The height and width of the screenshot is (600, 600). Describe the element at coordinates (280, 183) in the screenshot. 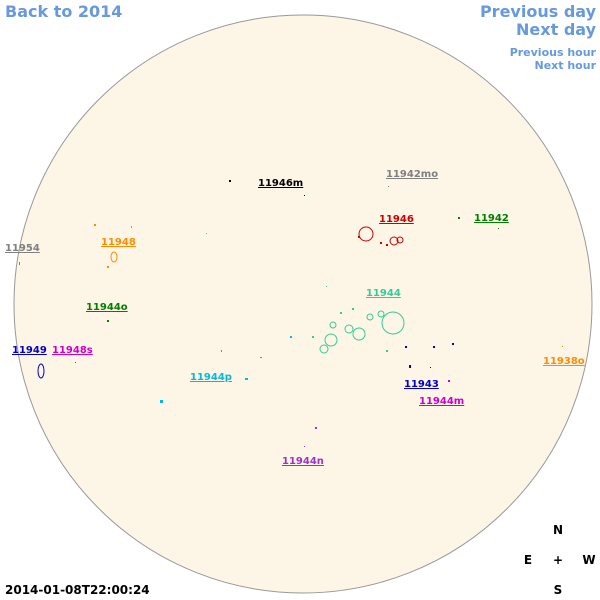

I see `region-label: 11946m` at that location.